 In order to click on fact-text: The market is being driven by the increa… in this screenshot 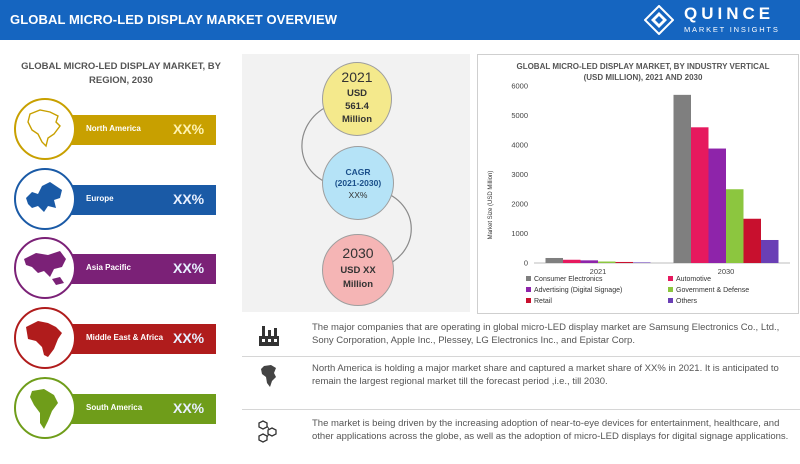, I will do `click(550, 430)`.